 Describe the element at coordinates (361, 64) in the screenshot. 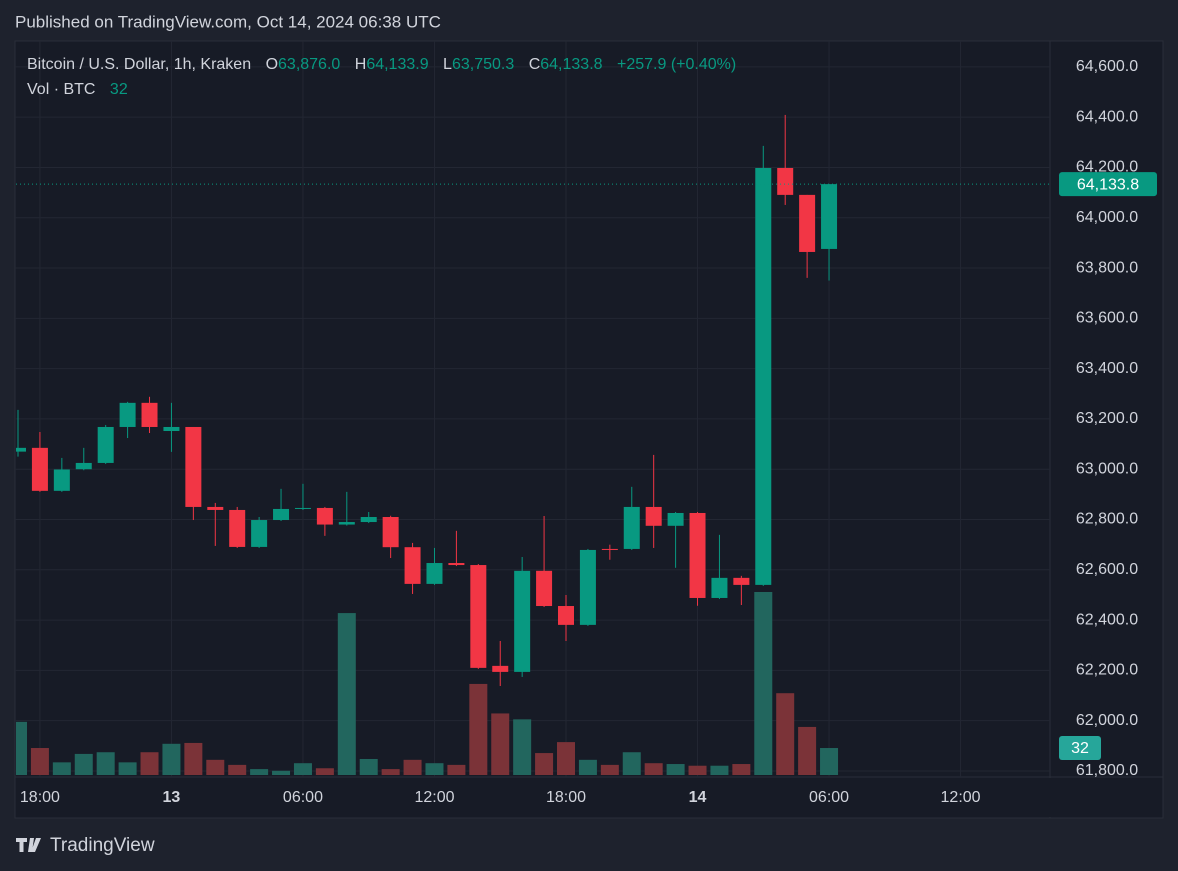

I see `legend-key: H` at that location.